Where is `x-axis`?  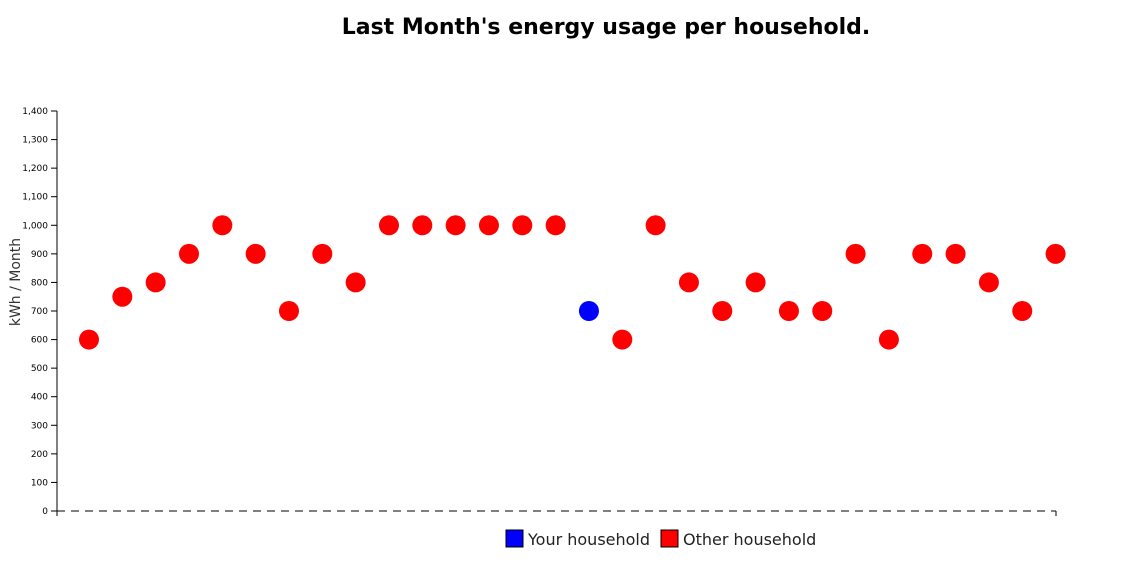
x-axis is located at coordinates (556, 513).